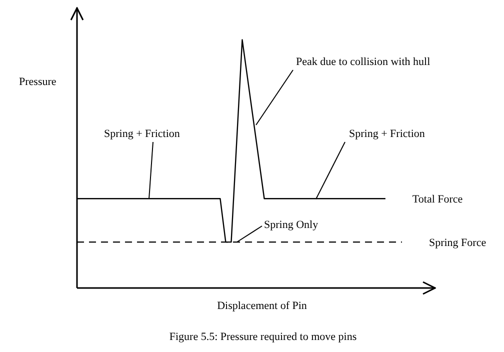  What do you see at coordinates (363, 62) in the screenshot?
I see `annotation: Peak due to collision with hull` at bounding box center [363, 62].